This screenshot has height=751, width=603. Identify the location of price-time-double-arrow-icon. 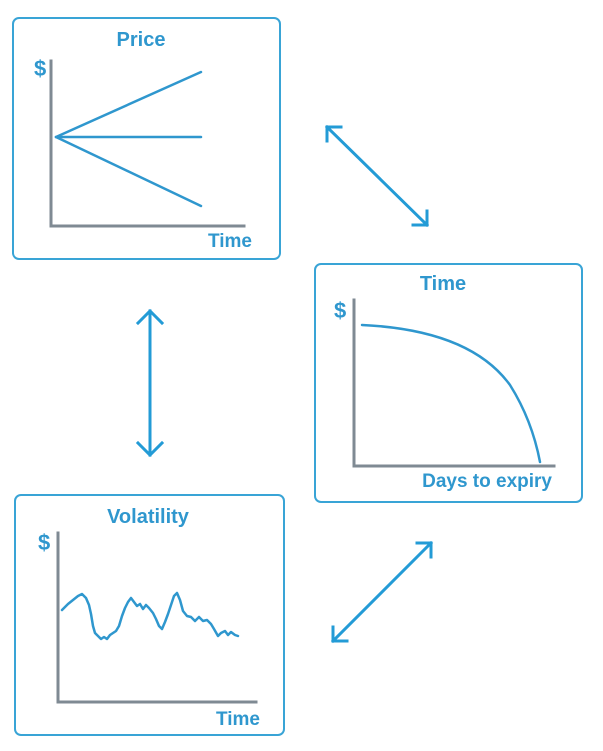
(377, 176).